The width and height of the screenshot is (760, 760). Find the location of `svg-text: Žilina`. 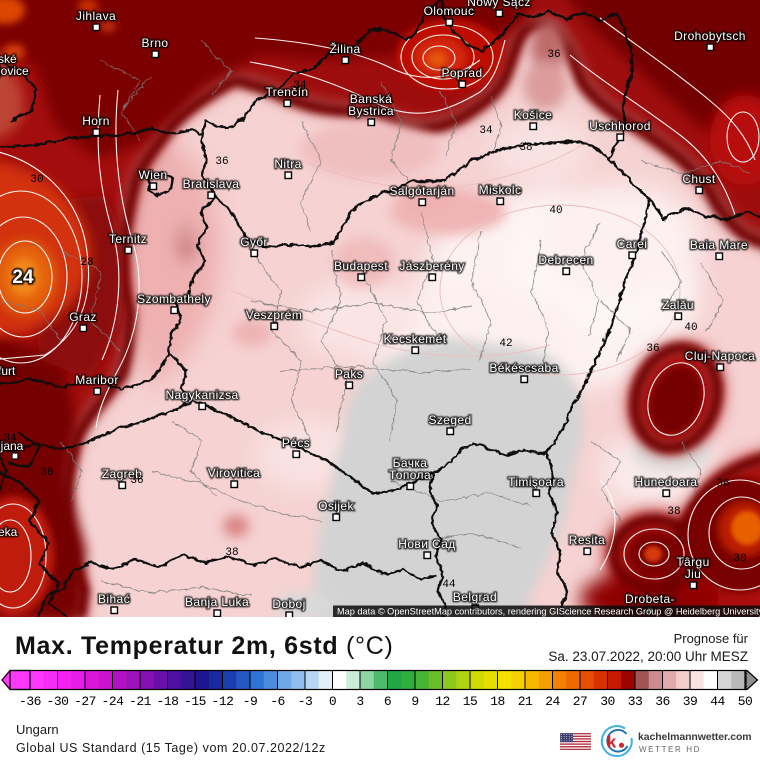

svg-text: Žilina is located at coordinates (344, 48).